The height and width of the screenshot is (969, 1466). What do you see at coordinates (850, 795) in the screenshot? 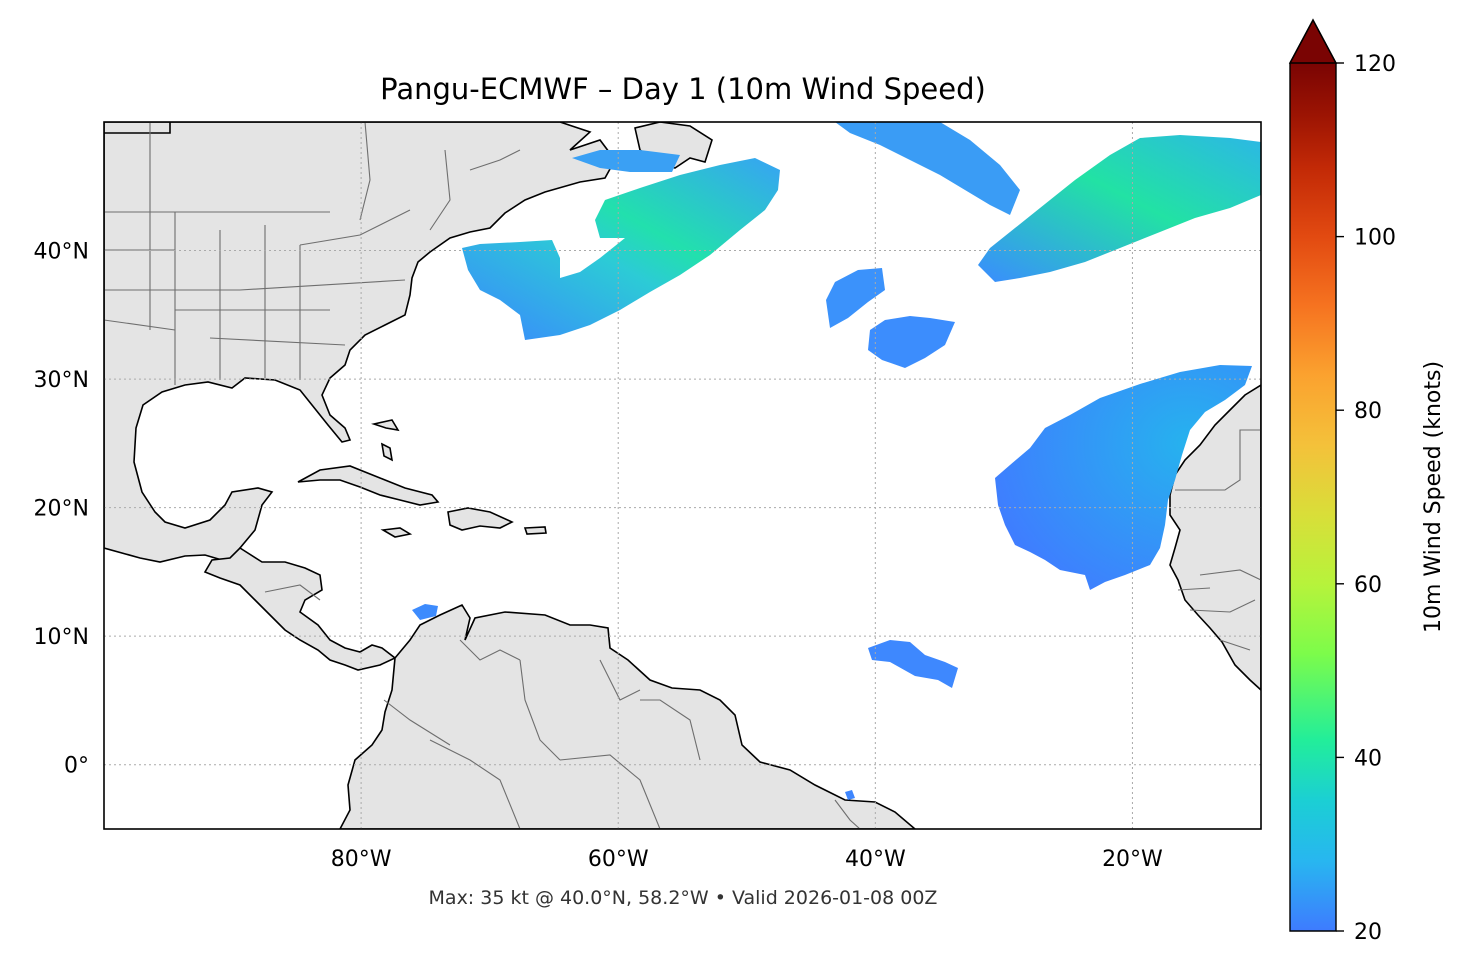
I see `wind-region-equatorial-dot` at bounding box center [850, 795].